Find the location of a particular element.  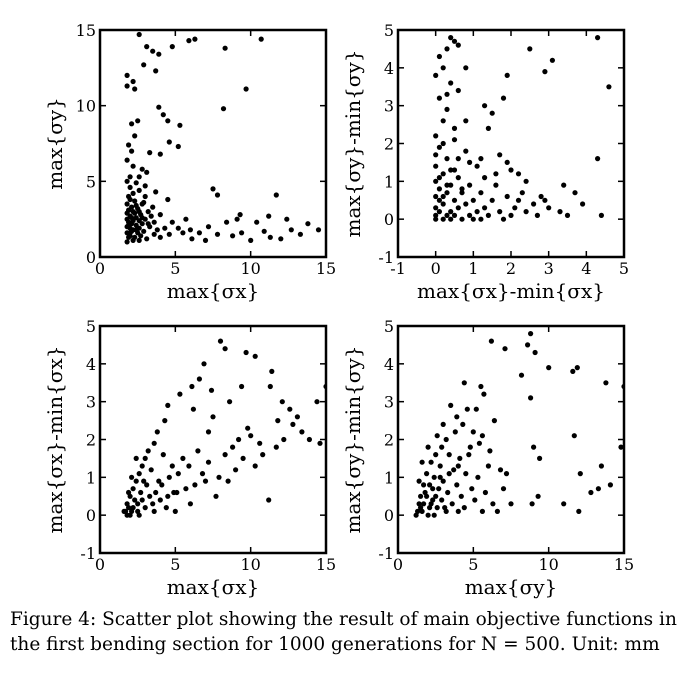

y-tick-label: -1 is located at coordinates (88, 553).